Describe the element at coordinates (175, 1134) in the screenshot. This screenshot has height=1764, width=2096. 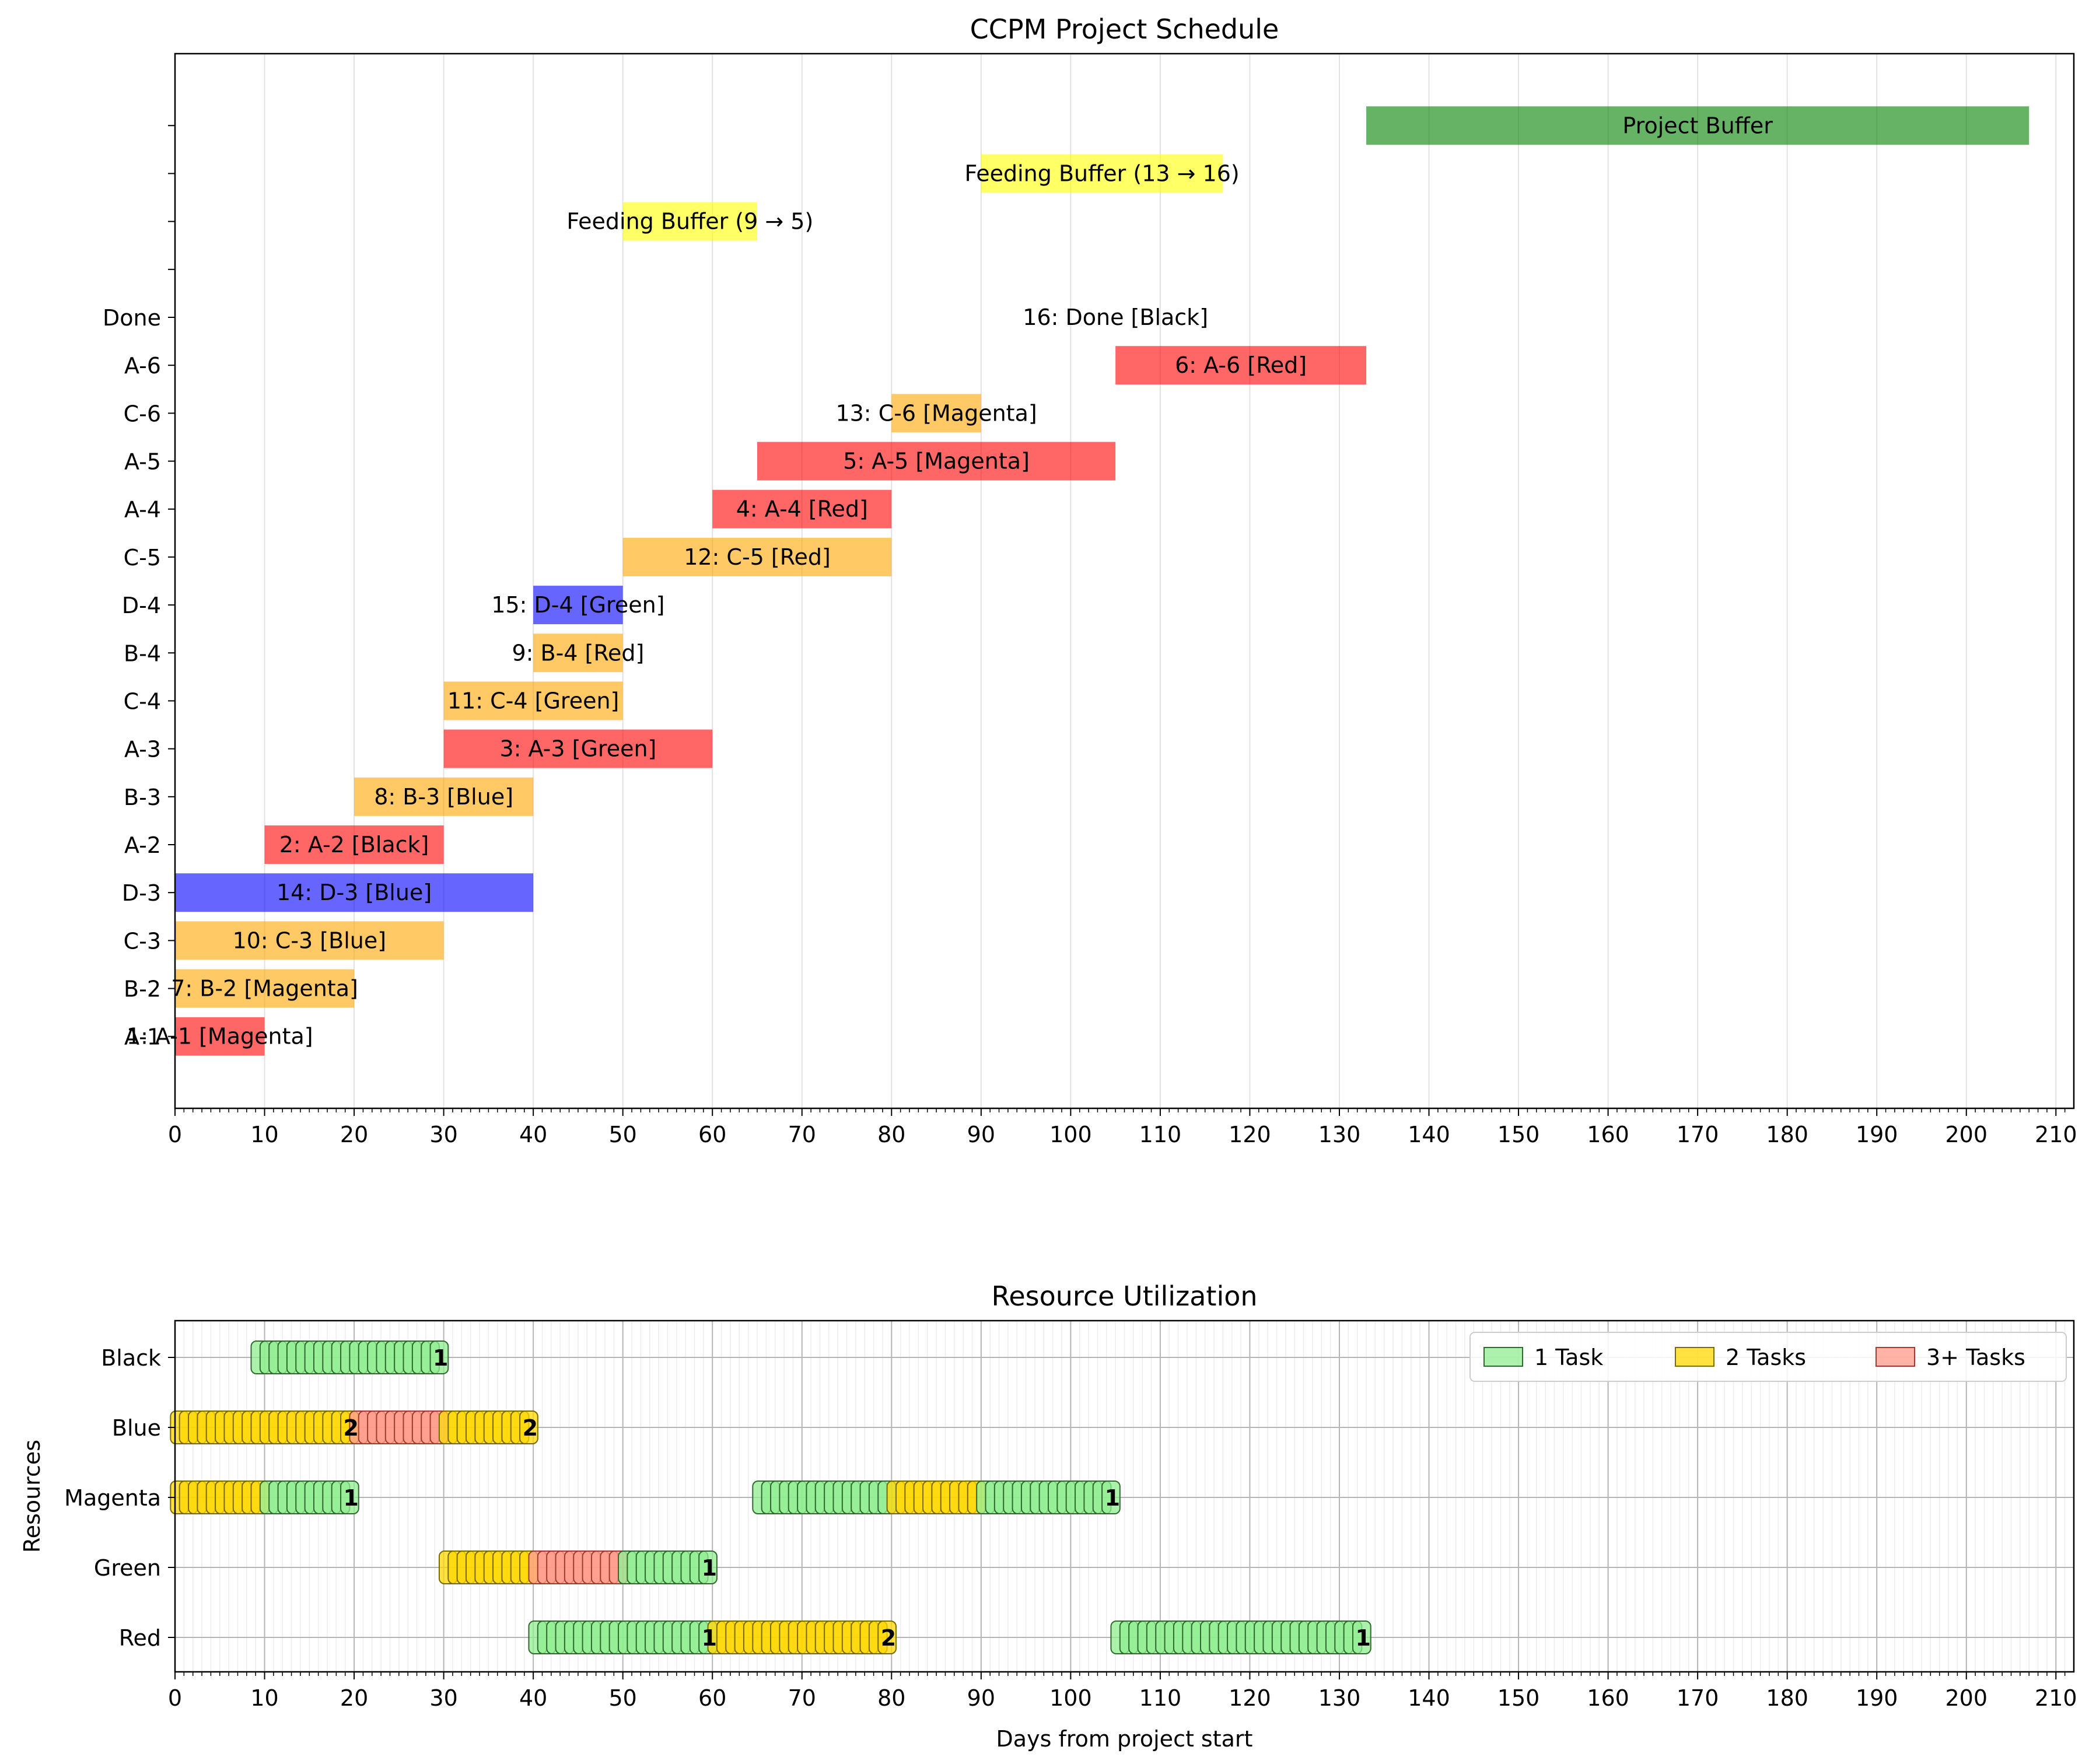
I see `gantt-x-tick-label: 0` at that location.